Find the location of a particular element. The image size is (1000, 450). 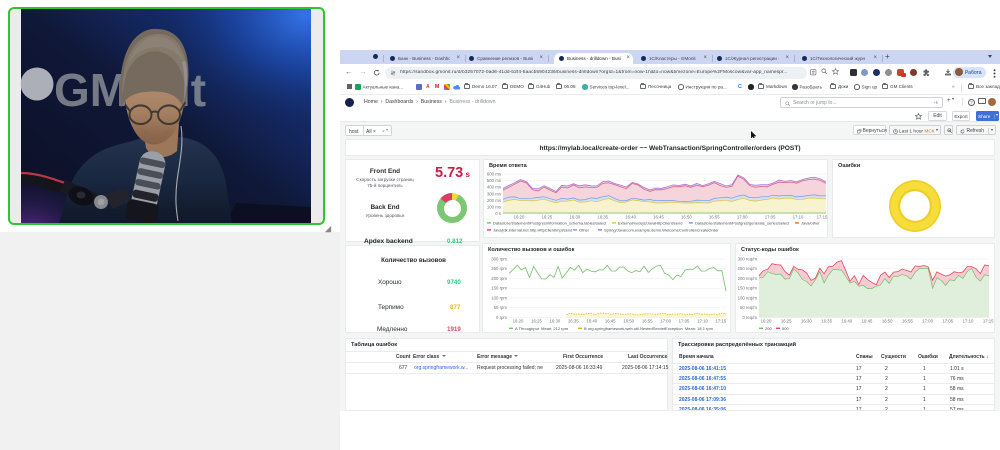

svg-text: 50 req/m is located at coordinates (748, 307).